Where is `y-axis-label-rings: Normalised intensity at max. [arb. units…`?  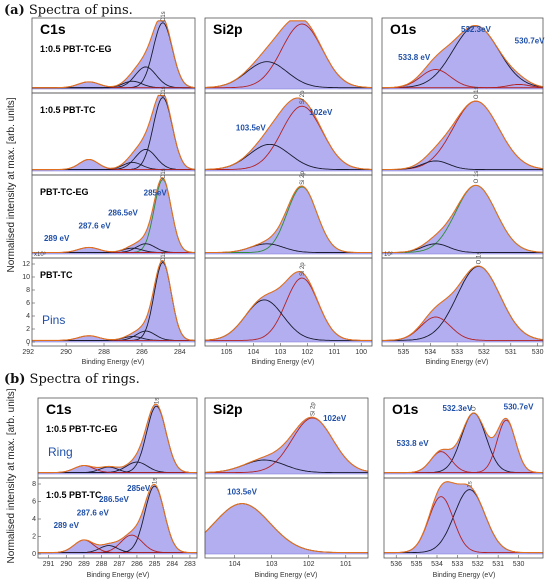
y-axis-label-rings: Normalised intensity at max. [arb. units… is located at coordinates (11, 475).